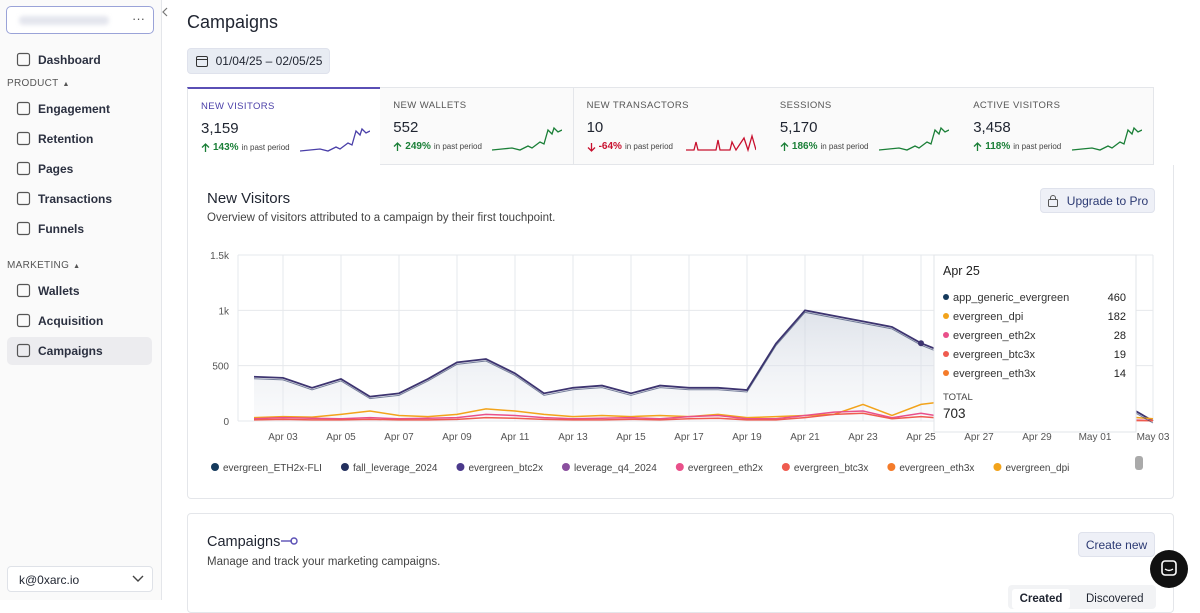 This screenshot has height=613, width=1200. I want to click on x-tick-label: Apr 19, so click(747, 437).